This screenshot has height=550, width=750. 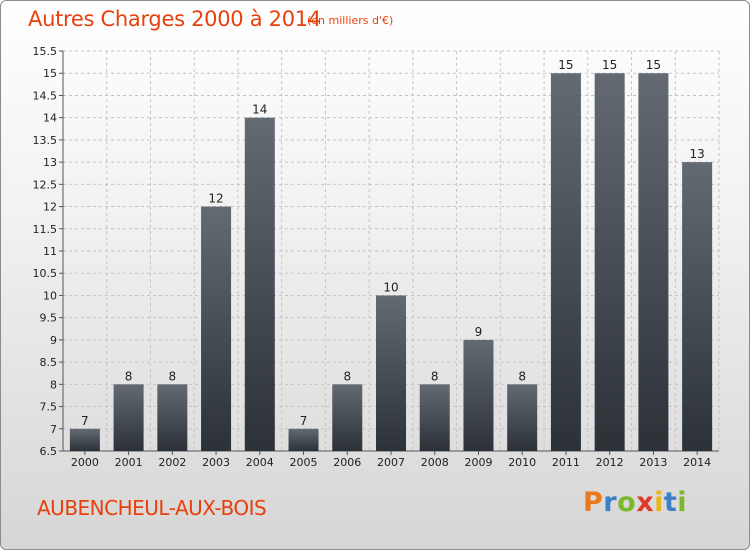 What do you see at coordinates (45, 140) in the screenshot?
I see `y-tick-label: 13.5` at bounding box center [45, 140].